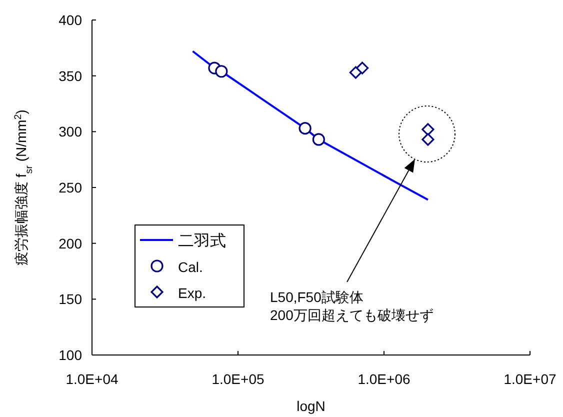 The height and width of the screenshot is (417, 563). I want to click on y-tick-label: 250, so click(70, 188).